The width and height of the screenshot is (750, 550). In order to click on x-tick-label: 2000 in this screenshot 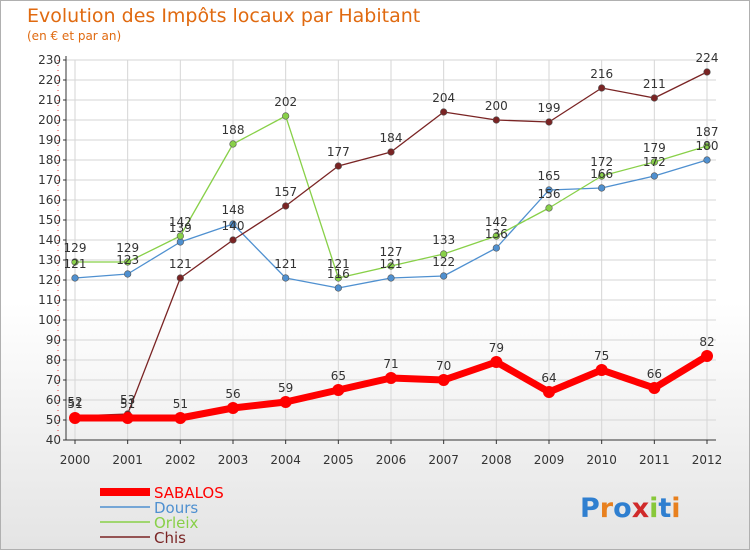, I will do `click(75, 460)`.